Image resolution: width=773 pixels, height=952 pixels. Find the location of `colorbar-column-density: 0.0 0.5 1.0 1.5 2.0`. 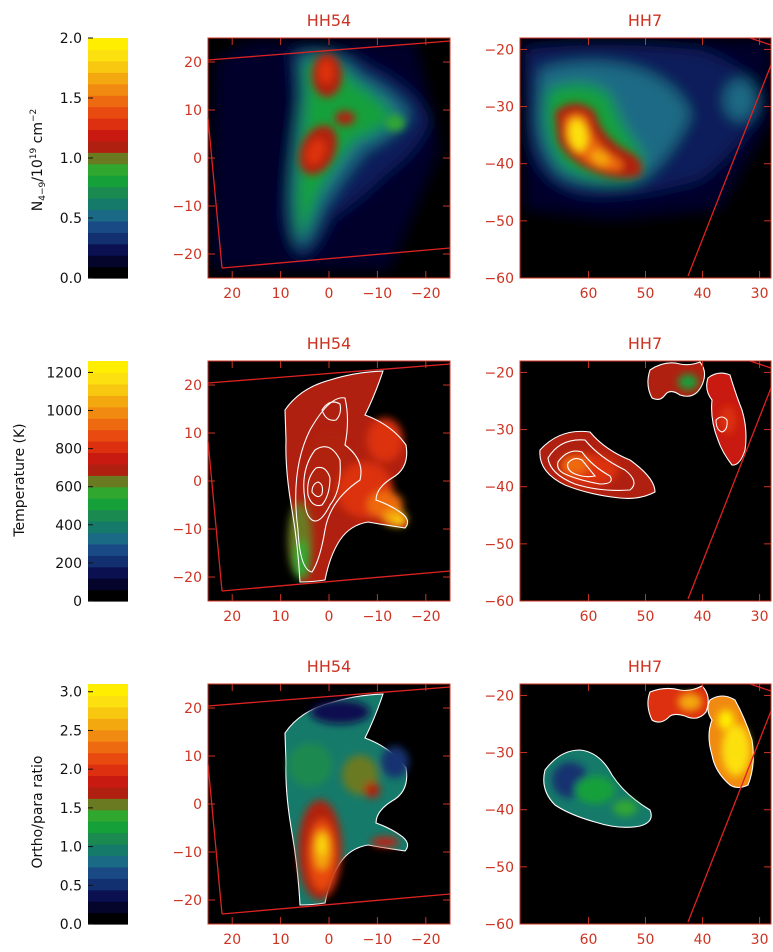

colorbar-column-density: 0.0 0.5 1.0 1.5 2.0 is located at coordinates (94, 159).